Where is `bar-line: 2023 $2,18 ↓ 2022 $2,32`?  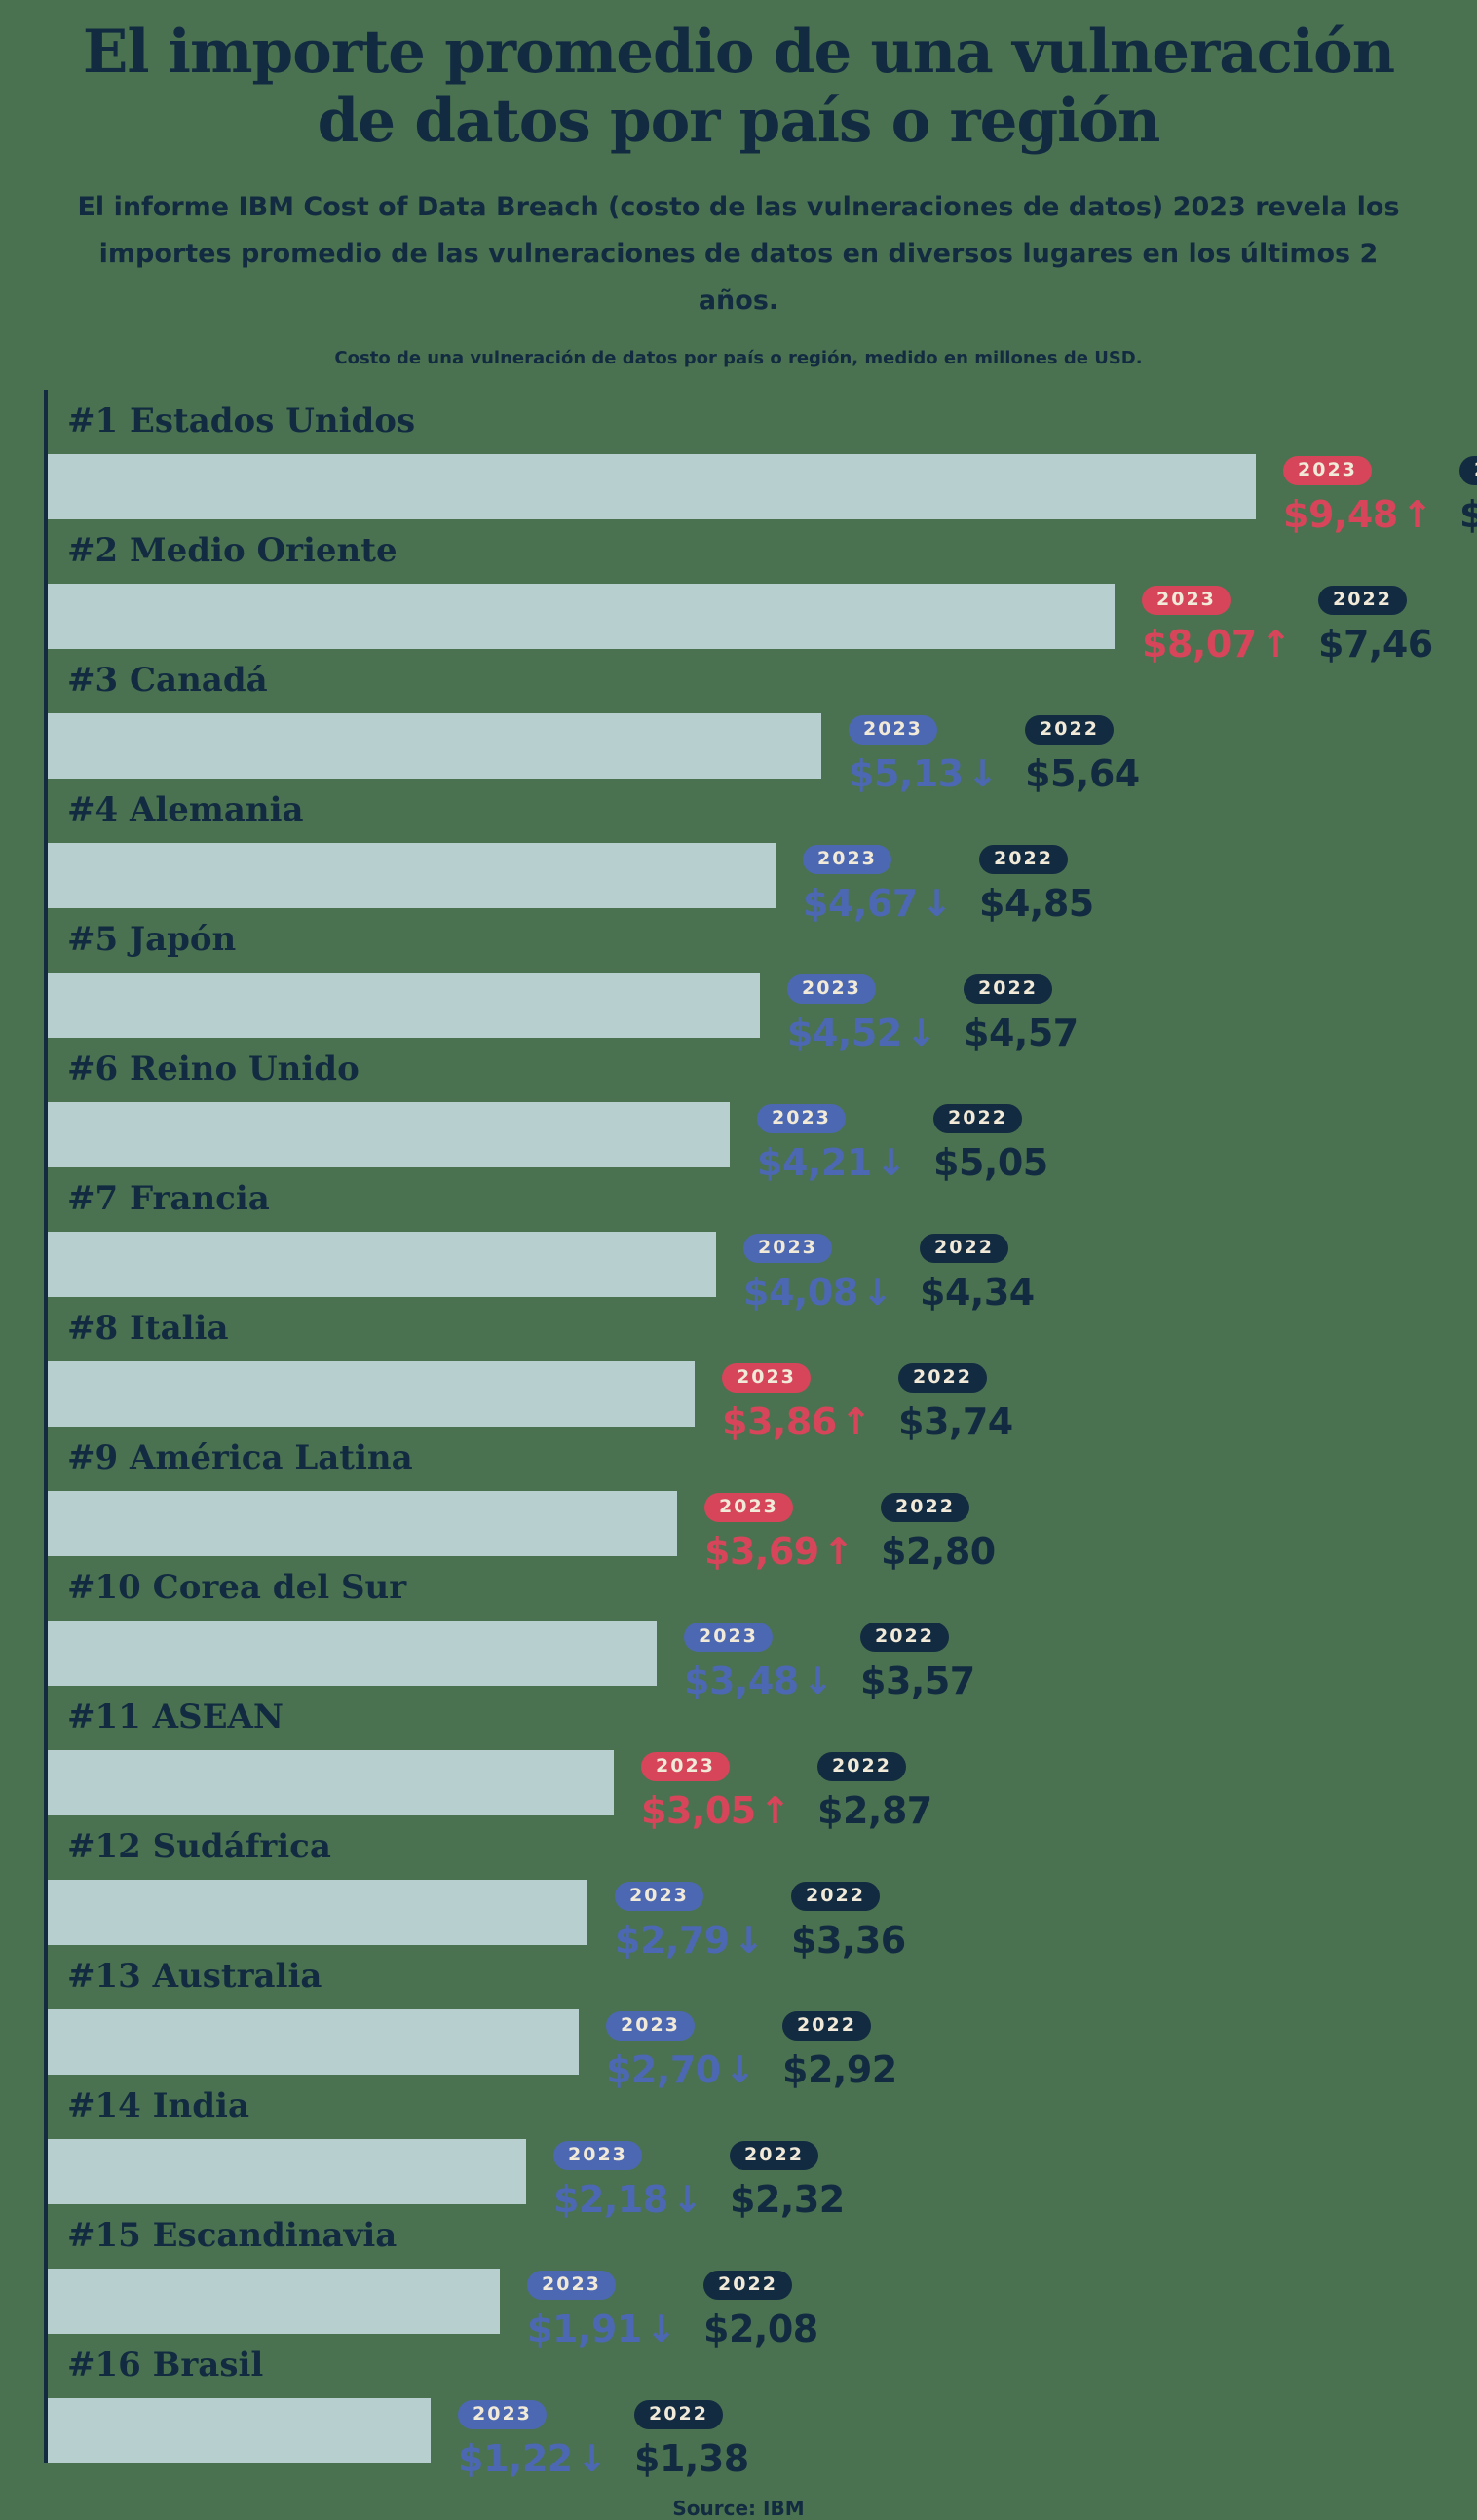
bar-line: 2023 $2,18 ↓ 2022 $2,32 is located at coordinates (762, 2178).